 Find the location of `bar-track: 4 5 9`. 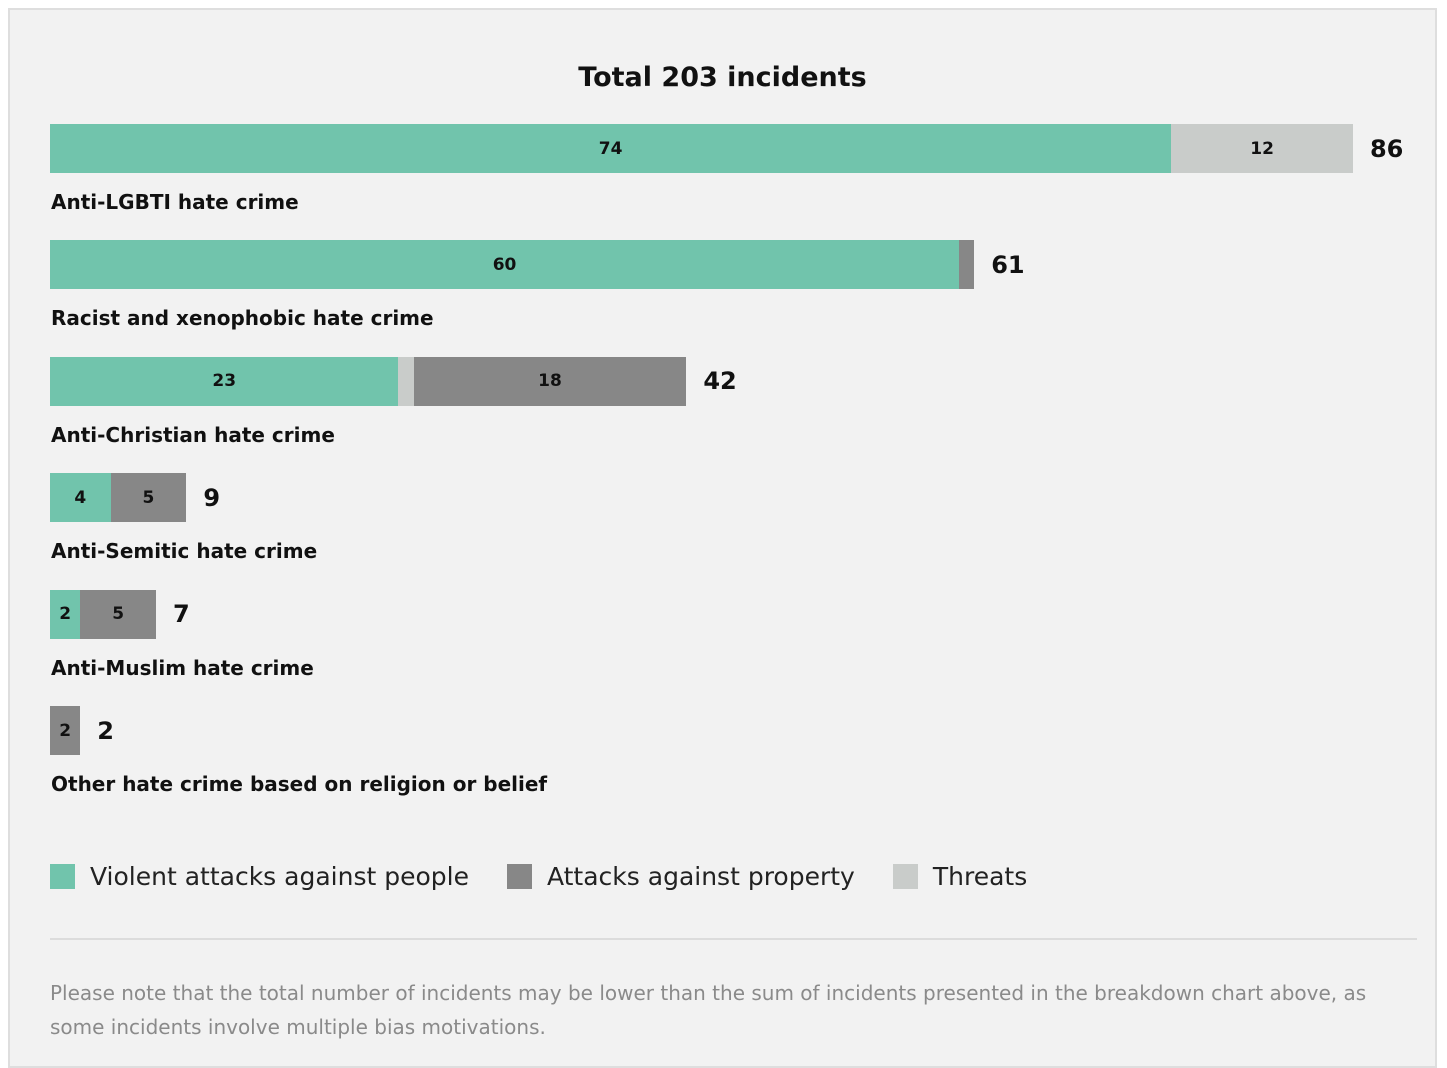

bar-track: 4 5 9 is located at coordinates (748, 498).